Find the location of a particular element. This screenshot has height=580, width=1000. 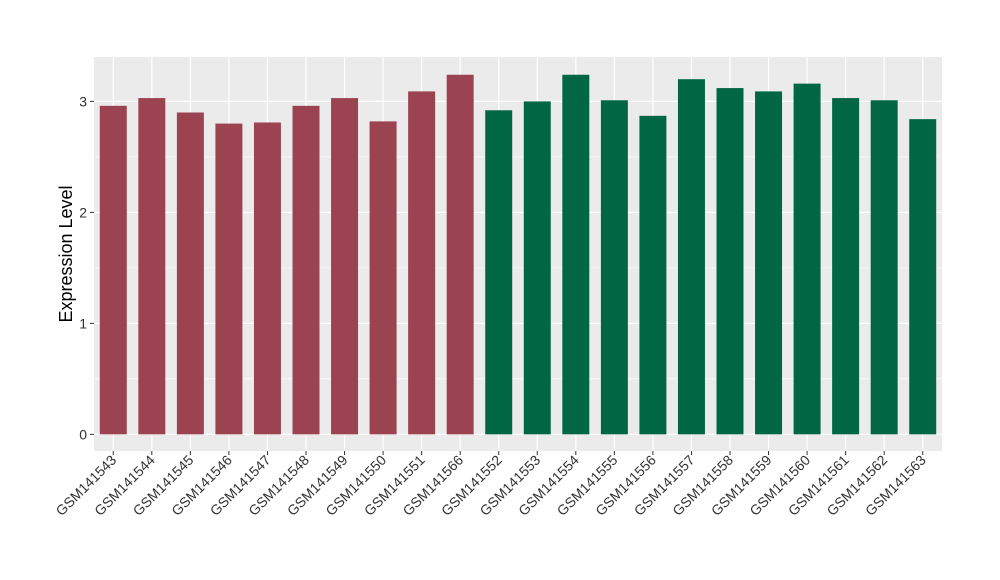

bar-GSM141548 is located at coordinates (306, 270).